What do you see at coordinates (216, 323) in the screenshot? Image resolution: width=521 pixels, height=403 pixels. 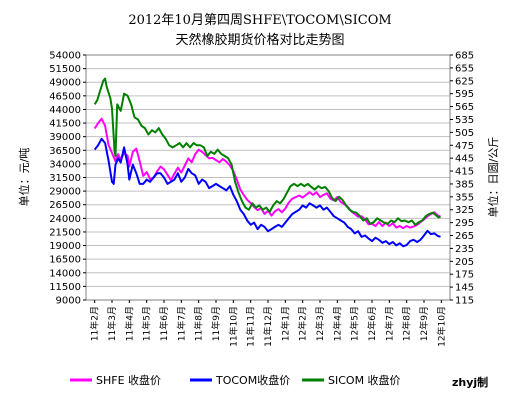 I see `x-tick-label: 11年9月` at bounding box center [216, 323].